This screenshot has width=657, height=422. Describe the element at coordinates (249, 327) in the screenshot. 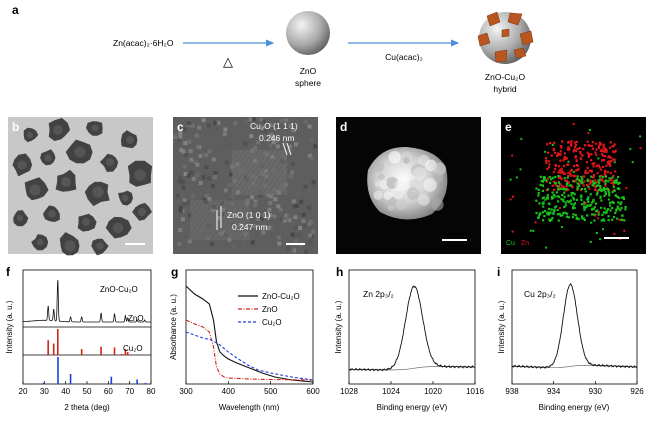

I see `uv-frame` at that location.